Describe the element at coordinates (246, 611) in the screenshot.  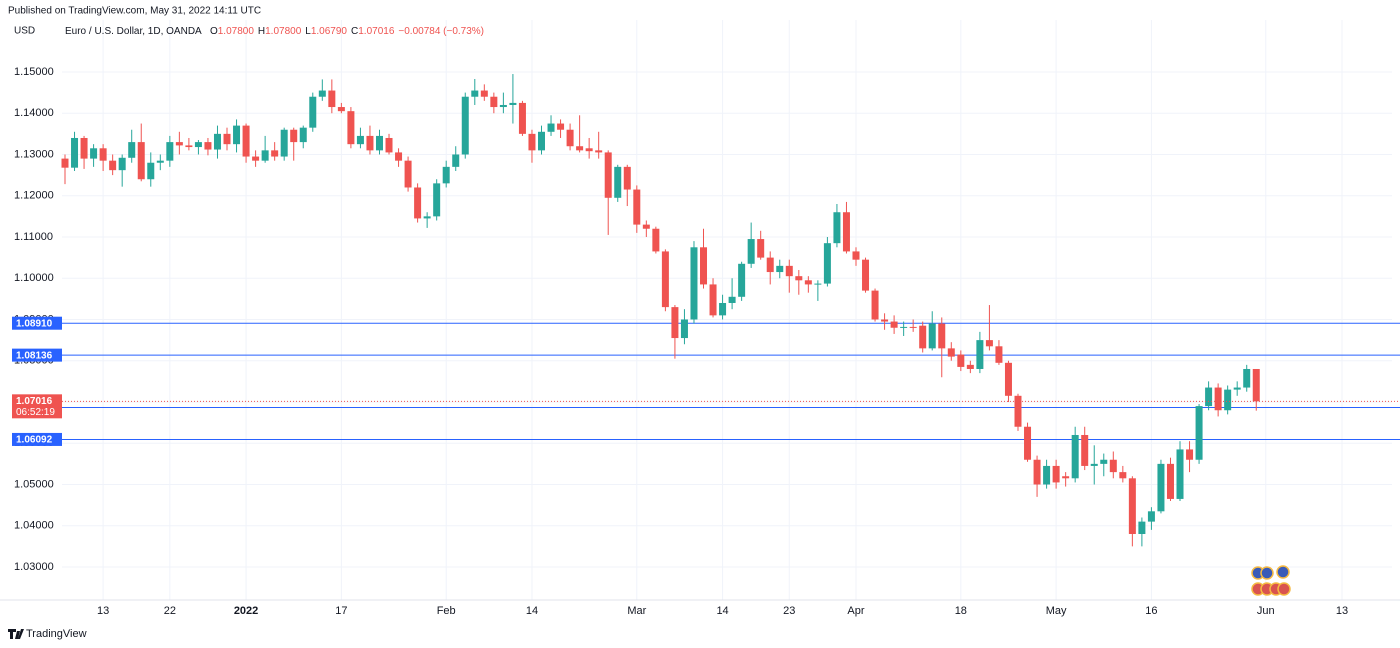
I see `x-tick-label: 2022` at that location.